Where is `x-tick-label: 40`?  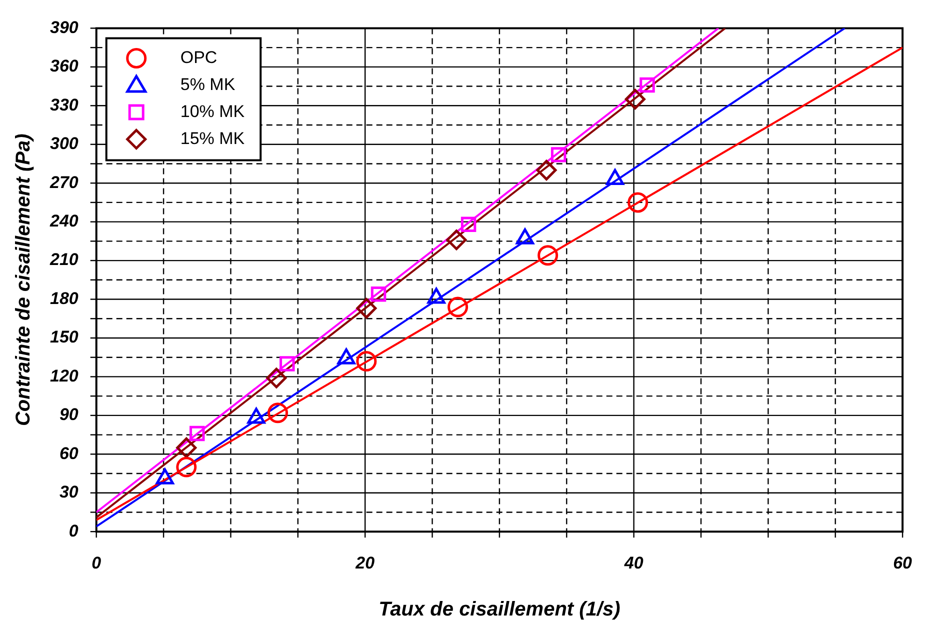 x-tick-label: 40 is located at coordinates (633, 562).